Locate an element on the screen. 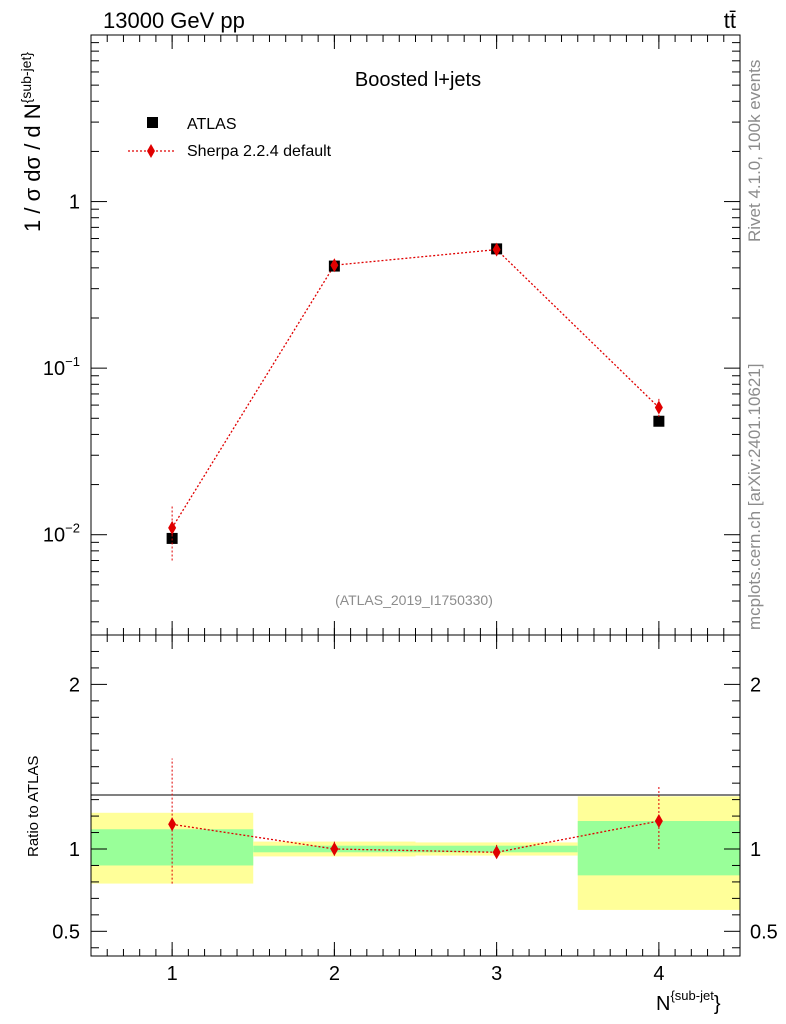 The height and width of the screenshot is (1024, 786). analysis-watermark: (ATLAS_2019_I1750330) is located at coordinates (414, 600).